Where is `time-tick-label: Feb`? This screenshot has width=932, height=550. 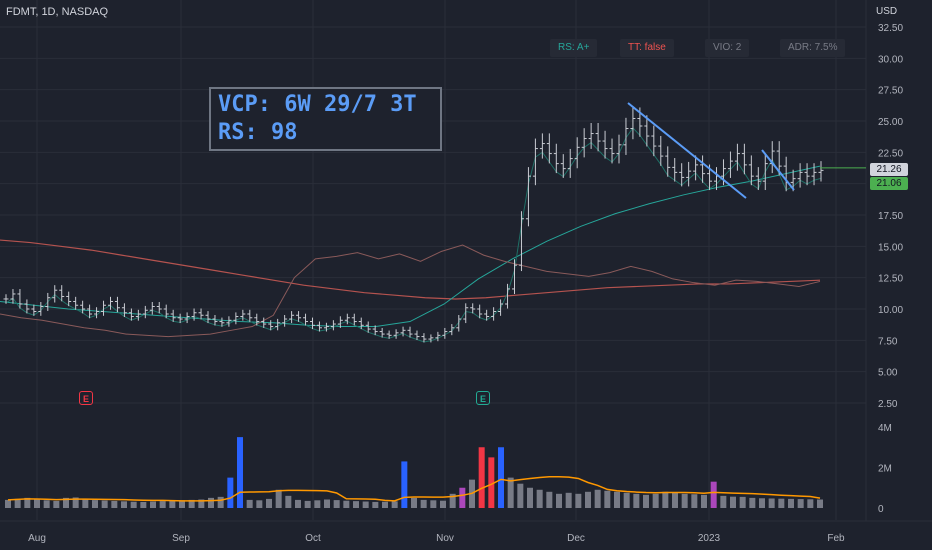
time-tick-label: Feb is located at coordinates (836, 538).